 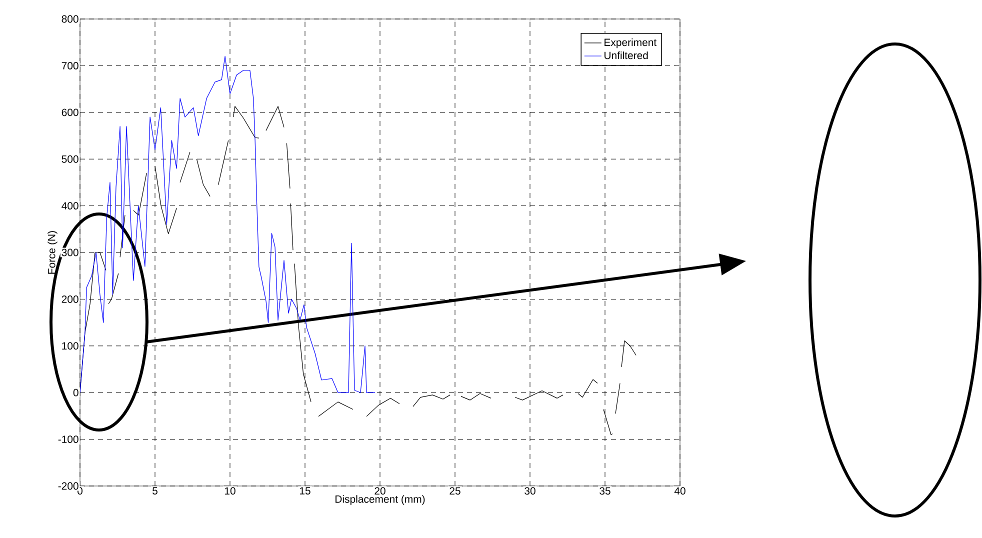 What do you see at coordinates (70, 66) in the screenshot?
I see `y-tick-label: 700` at bounding box center [70, 66].